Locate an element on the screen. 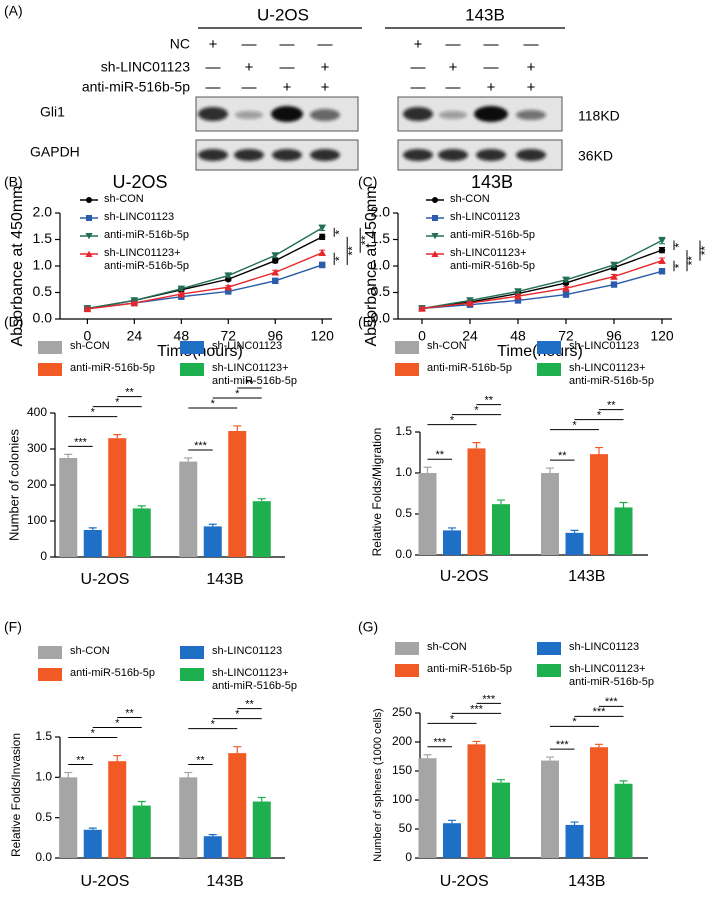 The image size is (709, 912). y-axis-label: Relative Folds/Invasion is located at coordinates (16, 795).